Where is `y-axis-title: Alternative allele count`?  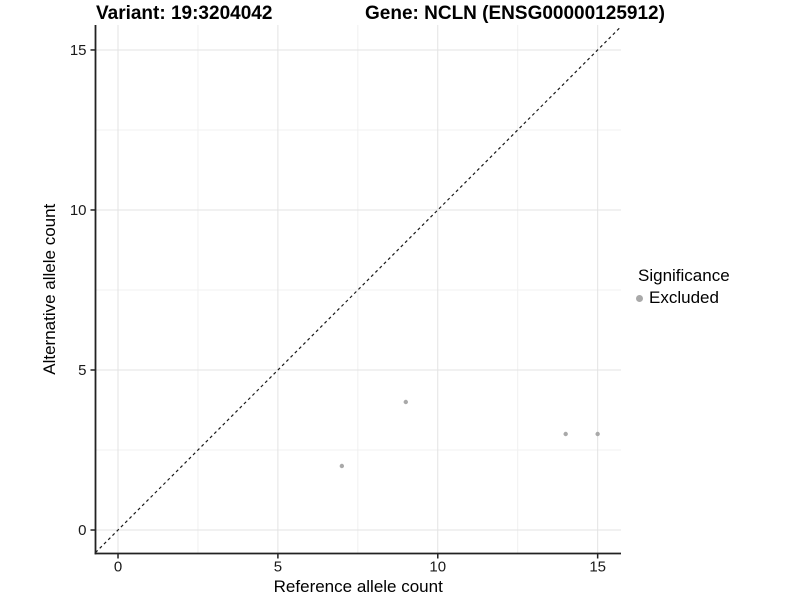
y-axis-title: Alternative allele count is located at coordinates (49, 288).